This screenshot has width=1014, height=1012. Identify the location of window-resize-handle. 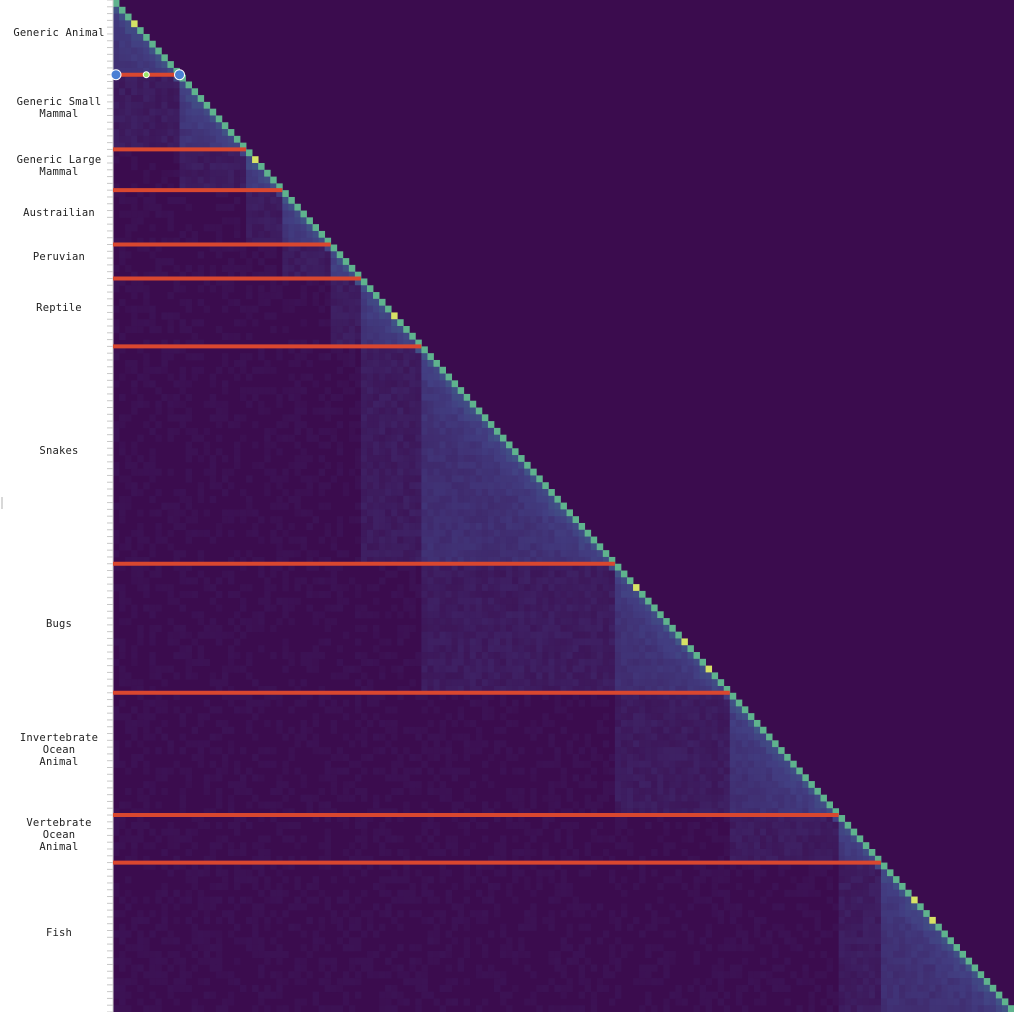
(2, 503).